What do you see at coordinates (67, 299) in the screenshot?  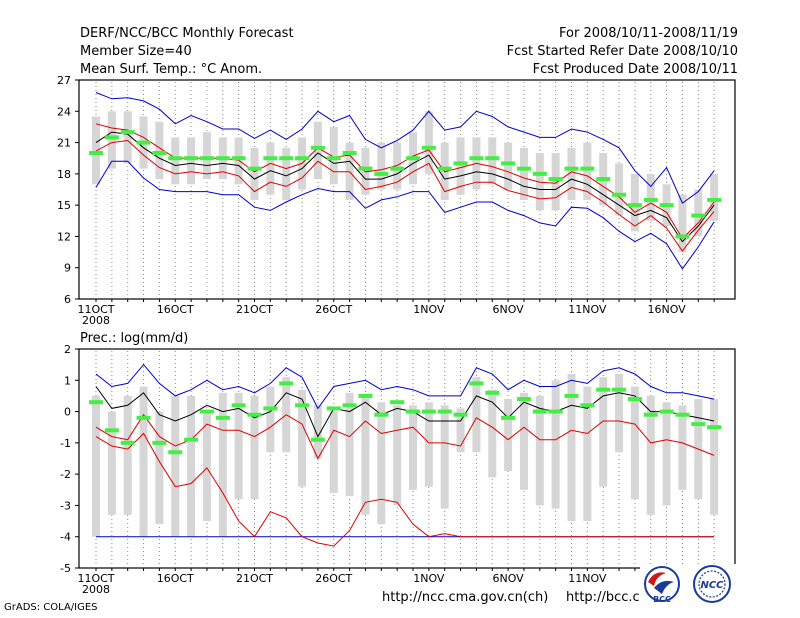 I see `y-tick-label: 6` at bounding box center [67, 299].